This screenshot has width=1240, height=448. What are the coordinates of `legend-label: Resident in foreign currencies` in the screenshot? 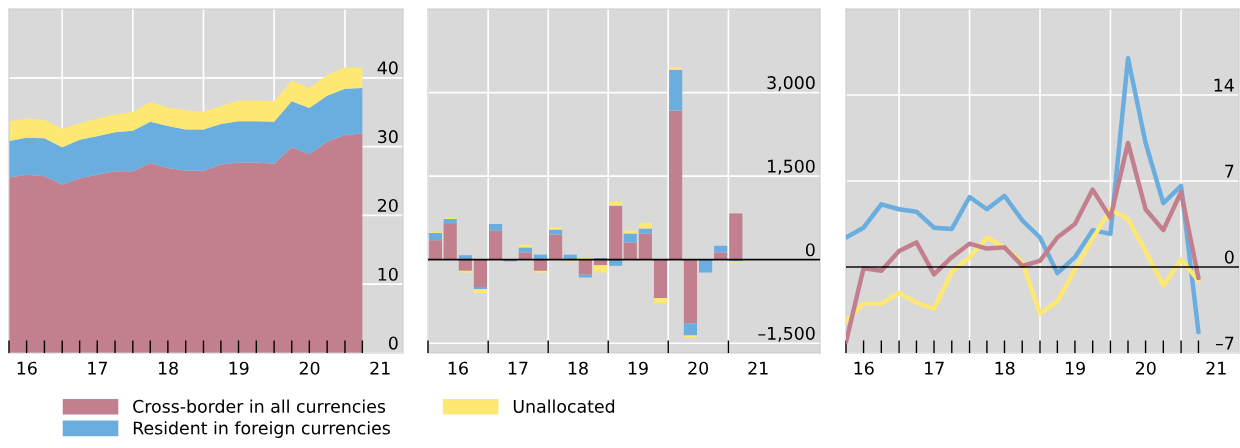 It's located at (261, 429).